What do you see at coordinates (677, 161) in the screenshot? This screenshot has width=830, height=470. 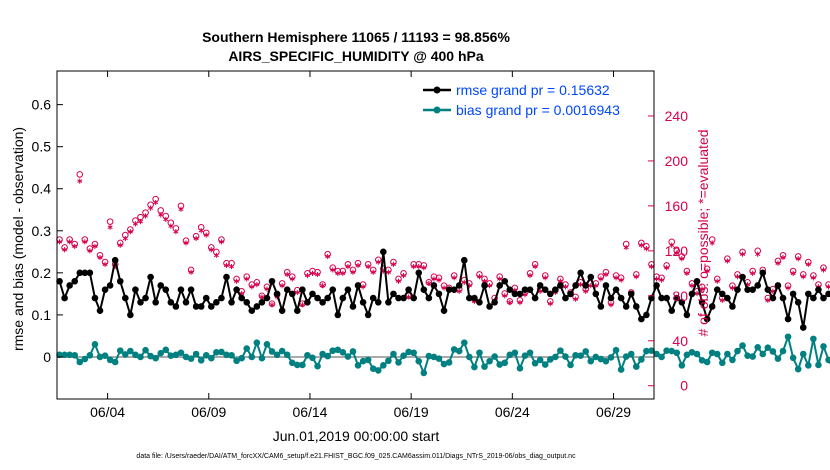 I see `y2-tick-label: 200` at bounding box center [677, 161].